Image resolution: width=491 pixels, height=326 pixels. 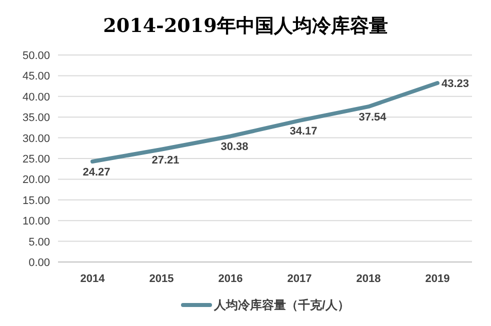 What do you see at coordinates (96, 172) in the screenshot?
I see `data-label: 24.27` at bounding box center [96, 172].